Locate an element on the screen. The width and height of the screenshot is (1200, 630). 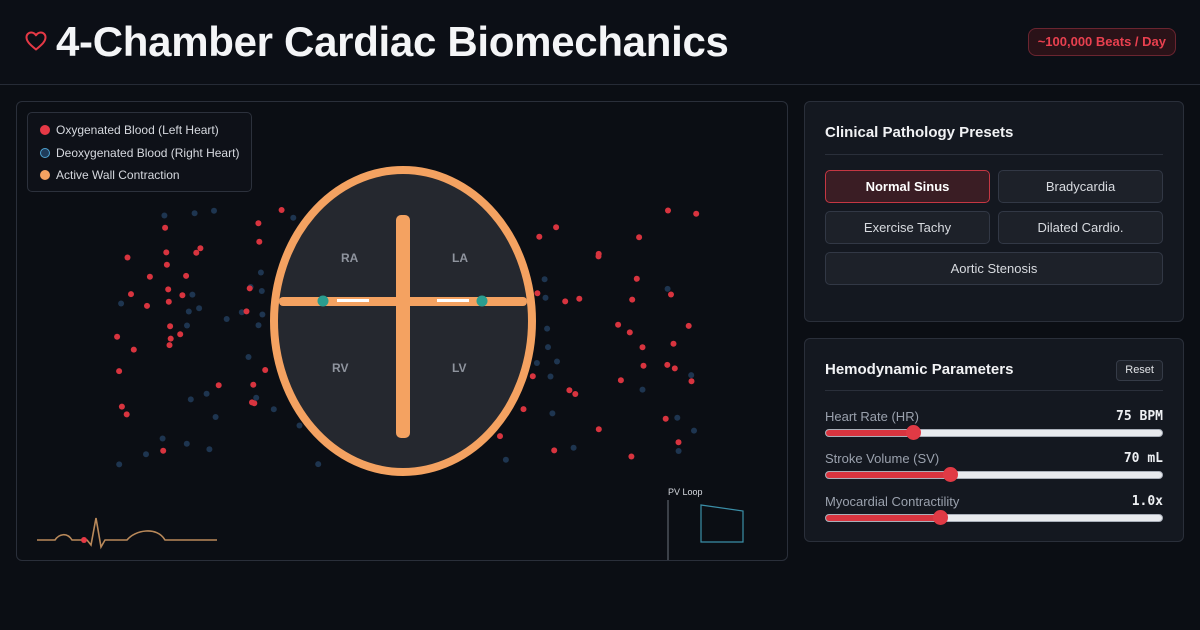
mitral-valve is located at coordinates (453, 300).